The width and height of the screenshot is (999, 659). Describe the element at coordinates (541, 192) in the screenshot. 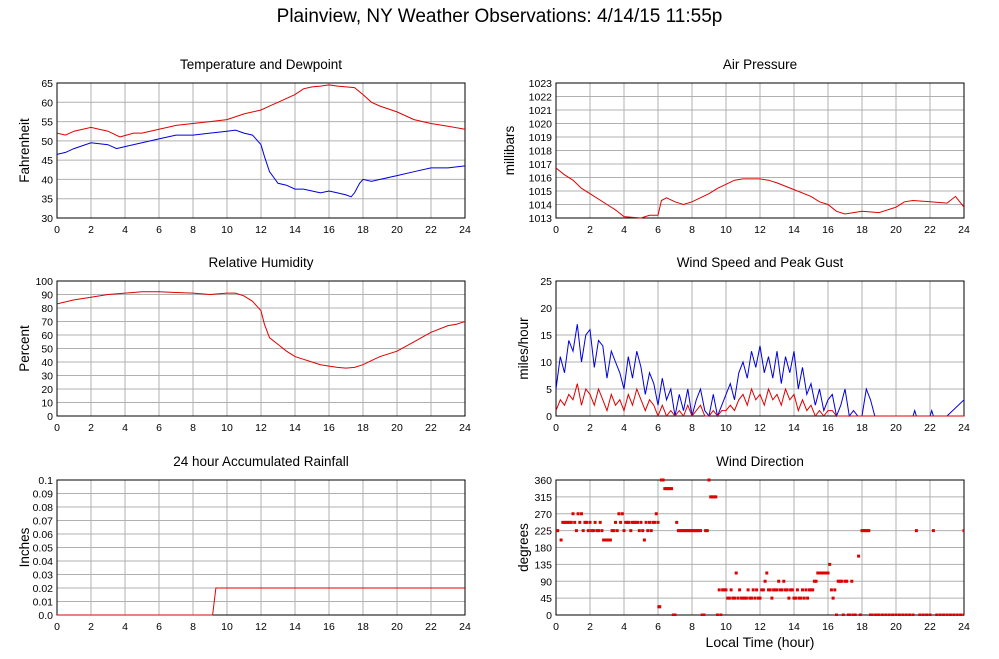

I see `y-tick-label: 1015` at that location.